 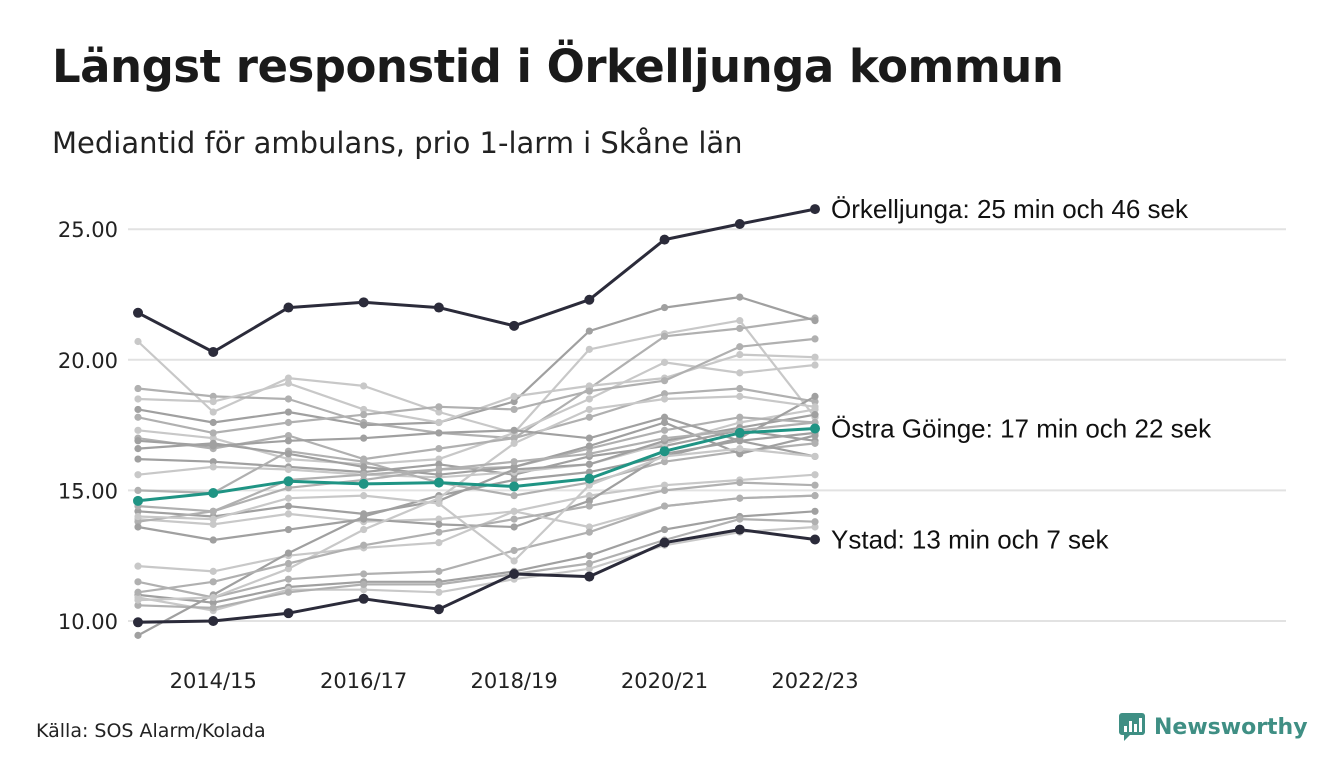 What do you see at coordinates (970, 540) in the screenshot?
I see `series-annotation: Ystad: 13 min och 7 sek` at bounding box center [970, 540].